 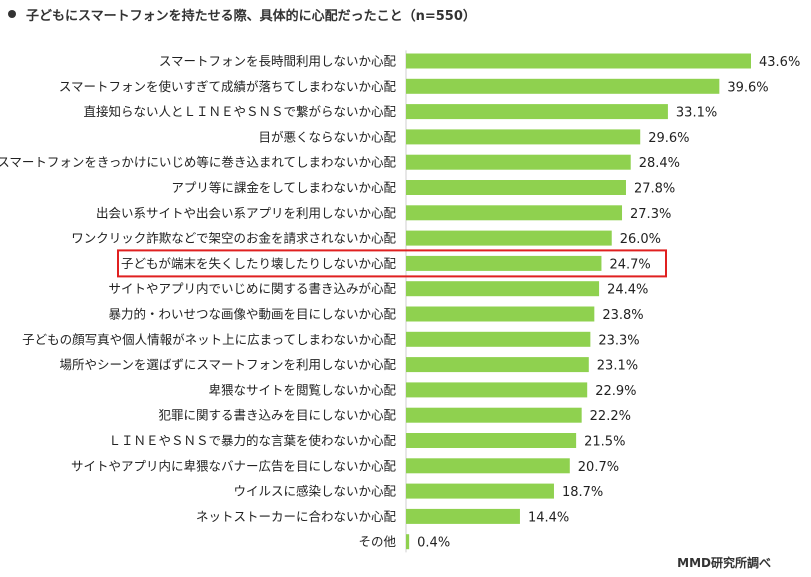 What do you see at coordinates (724, 563) in the screenshot?
I see `source-credit: MMD研究所調べ` at bounding box center [724, 563].